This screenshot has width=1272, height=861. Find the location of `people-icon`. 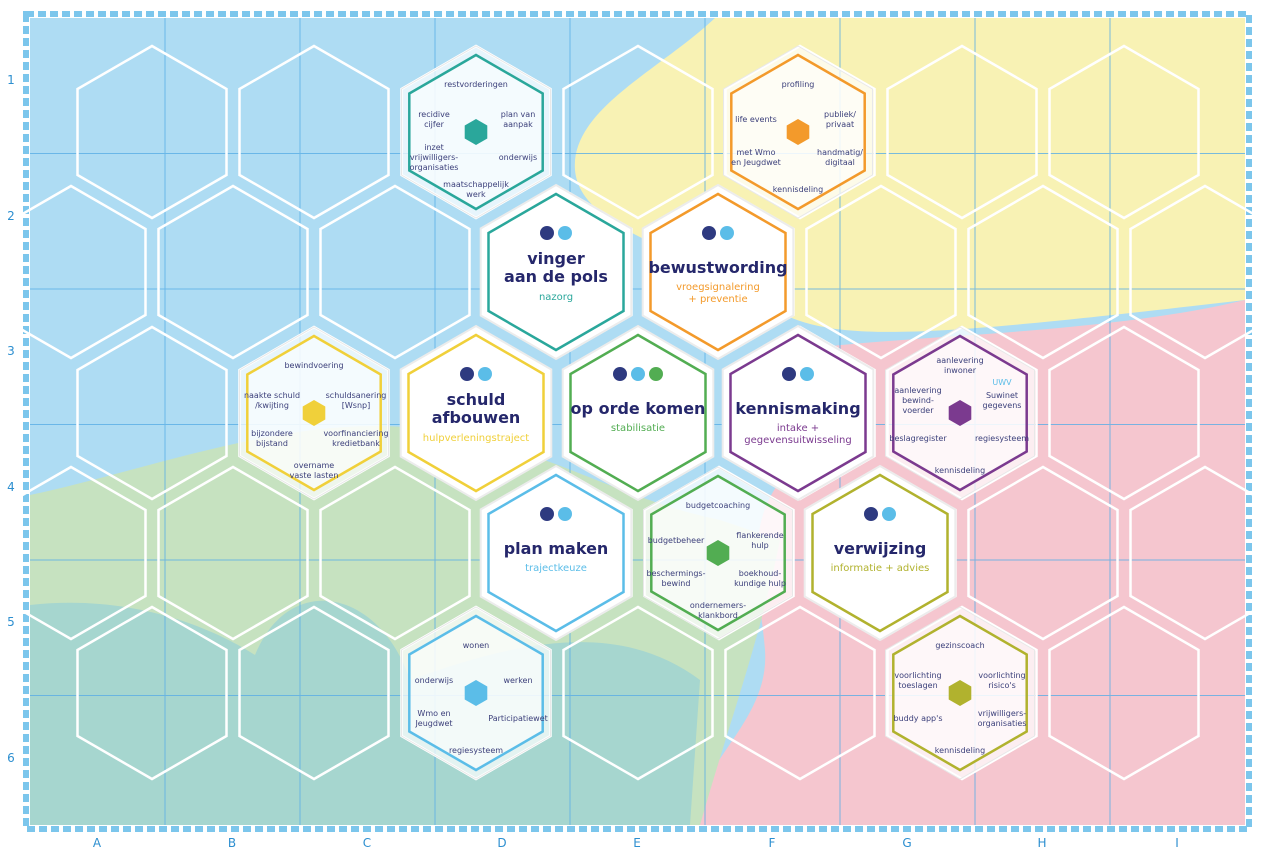

people-icon is located at coordinates (565, 233).